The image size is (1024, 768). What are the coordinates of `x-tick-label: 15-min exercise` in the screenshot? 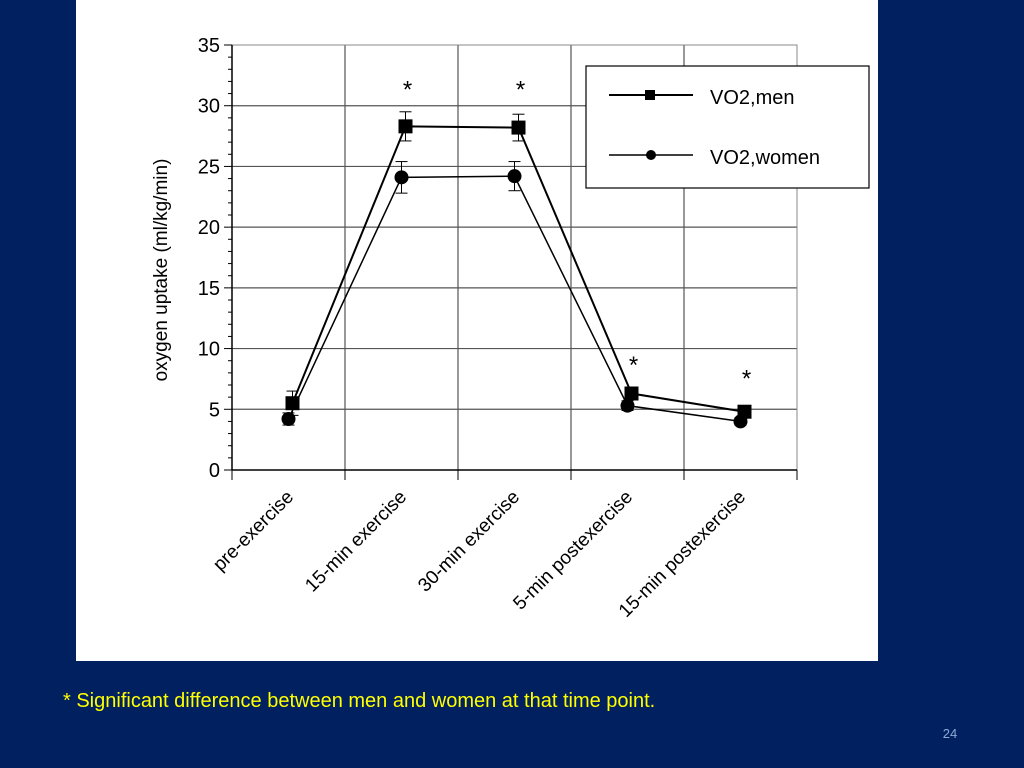 It's located at (356, 542).